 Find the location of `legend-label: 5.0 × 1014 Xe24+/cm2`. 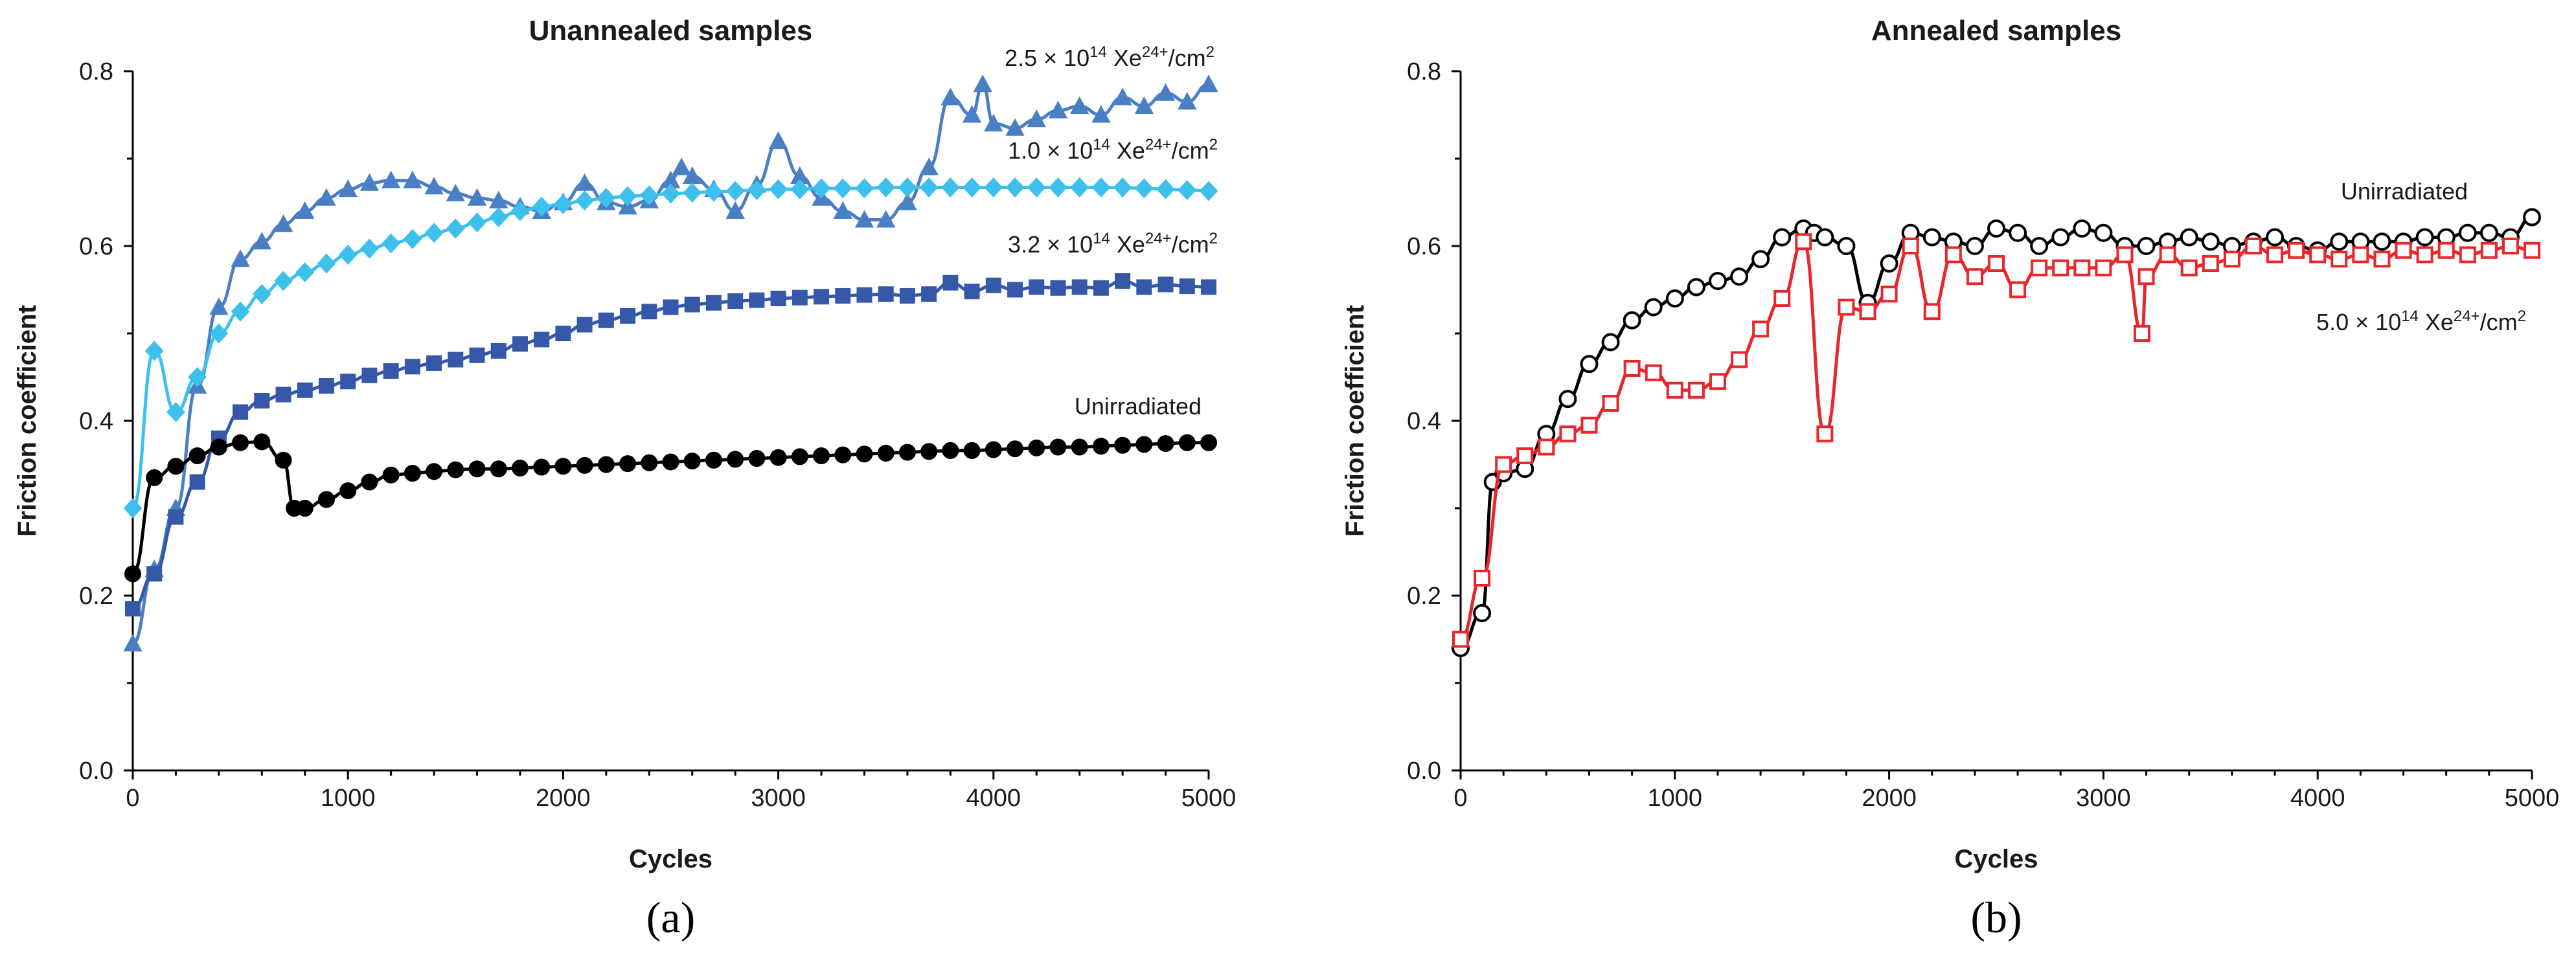

legend-label: 5.0 × 1014 Xe24+/cm2 is located at coordinates (2421, 321).